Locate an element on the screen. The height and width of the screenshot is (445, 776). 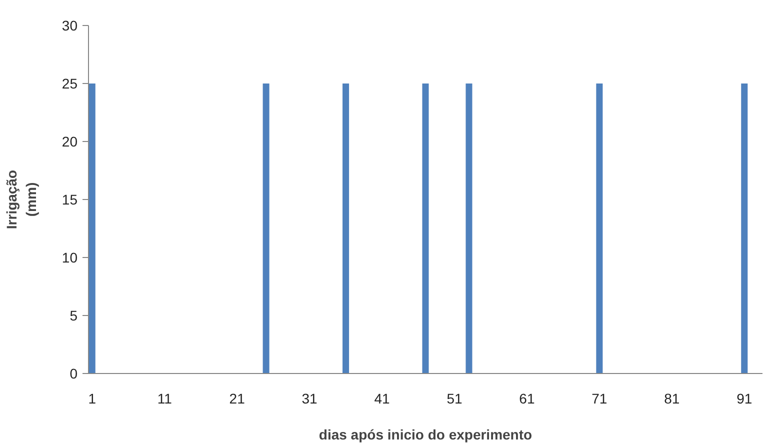
x-tick-label: 81 is located at coordinates (672, 398).